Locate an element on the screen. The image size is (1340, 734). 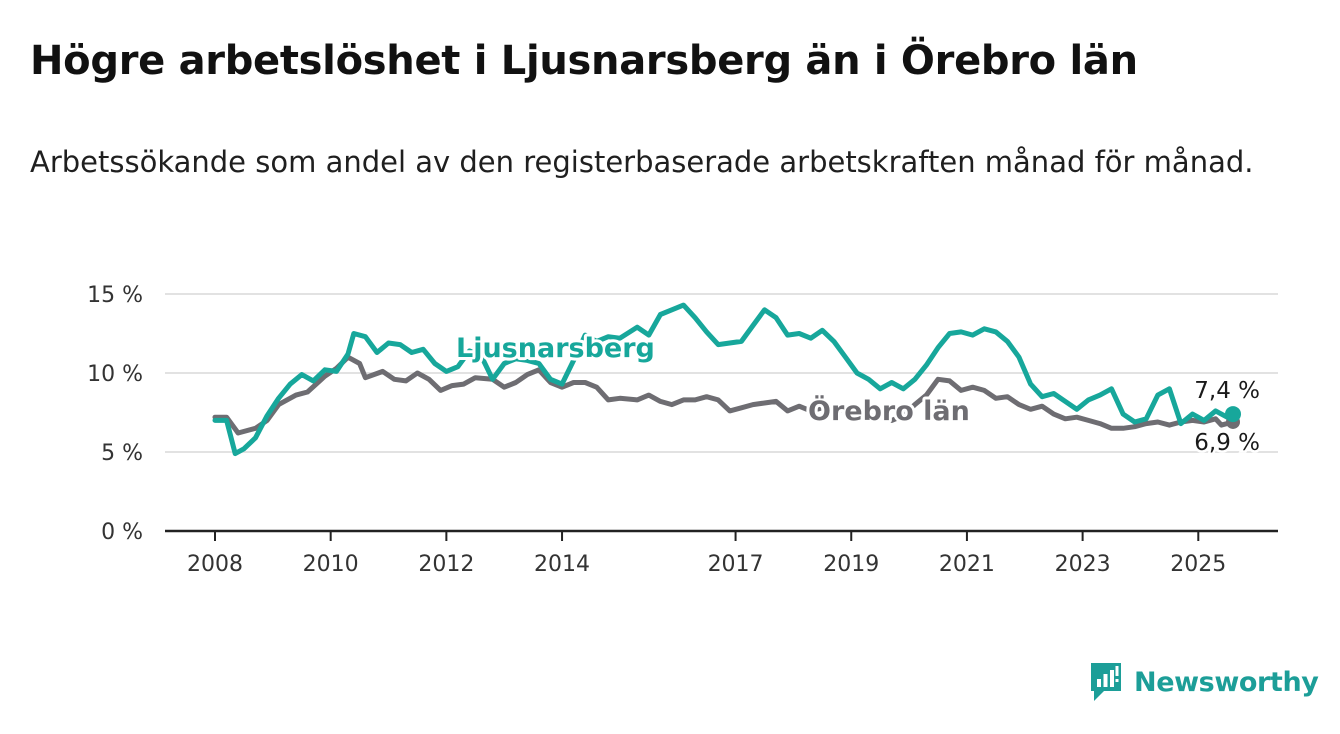
x-tick-label: 2014 is located at coordinates (562, 564).